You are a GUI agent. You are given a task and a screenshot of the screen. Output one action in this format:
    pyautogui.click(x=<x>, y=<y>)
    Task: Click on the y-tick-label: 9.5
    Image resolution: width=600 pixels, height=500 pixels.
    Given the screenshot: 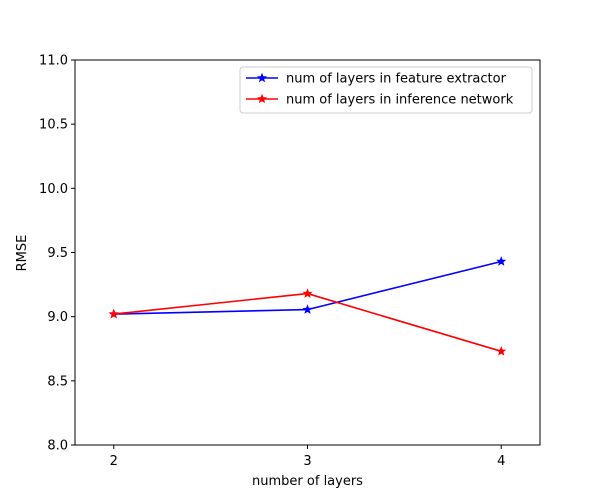 What is the action you would take?
    pyautogui.click(x=57, y=253)
    